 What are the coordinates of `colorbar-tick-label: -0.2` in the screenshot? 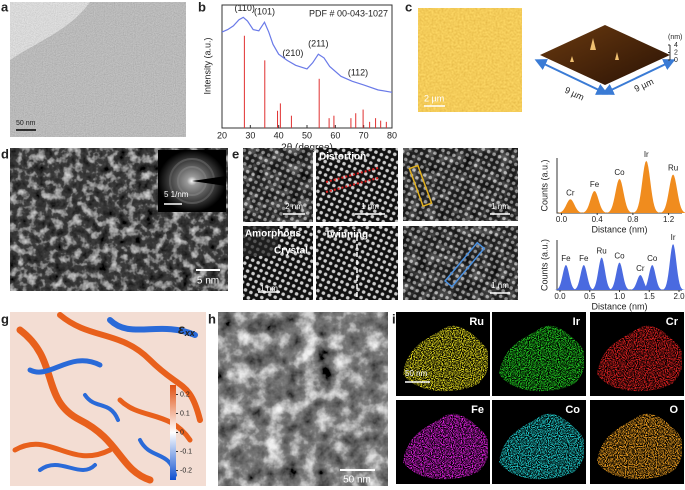 It's located at (186, 470).